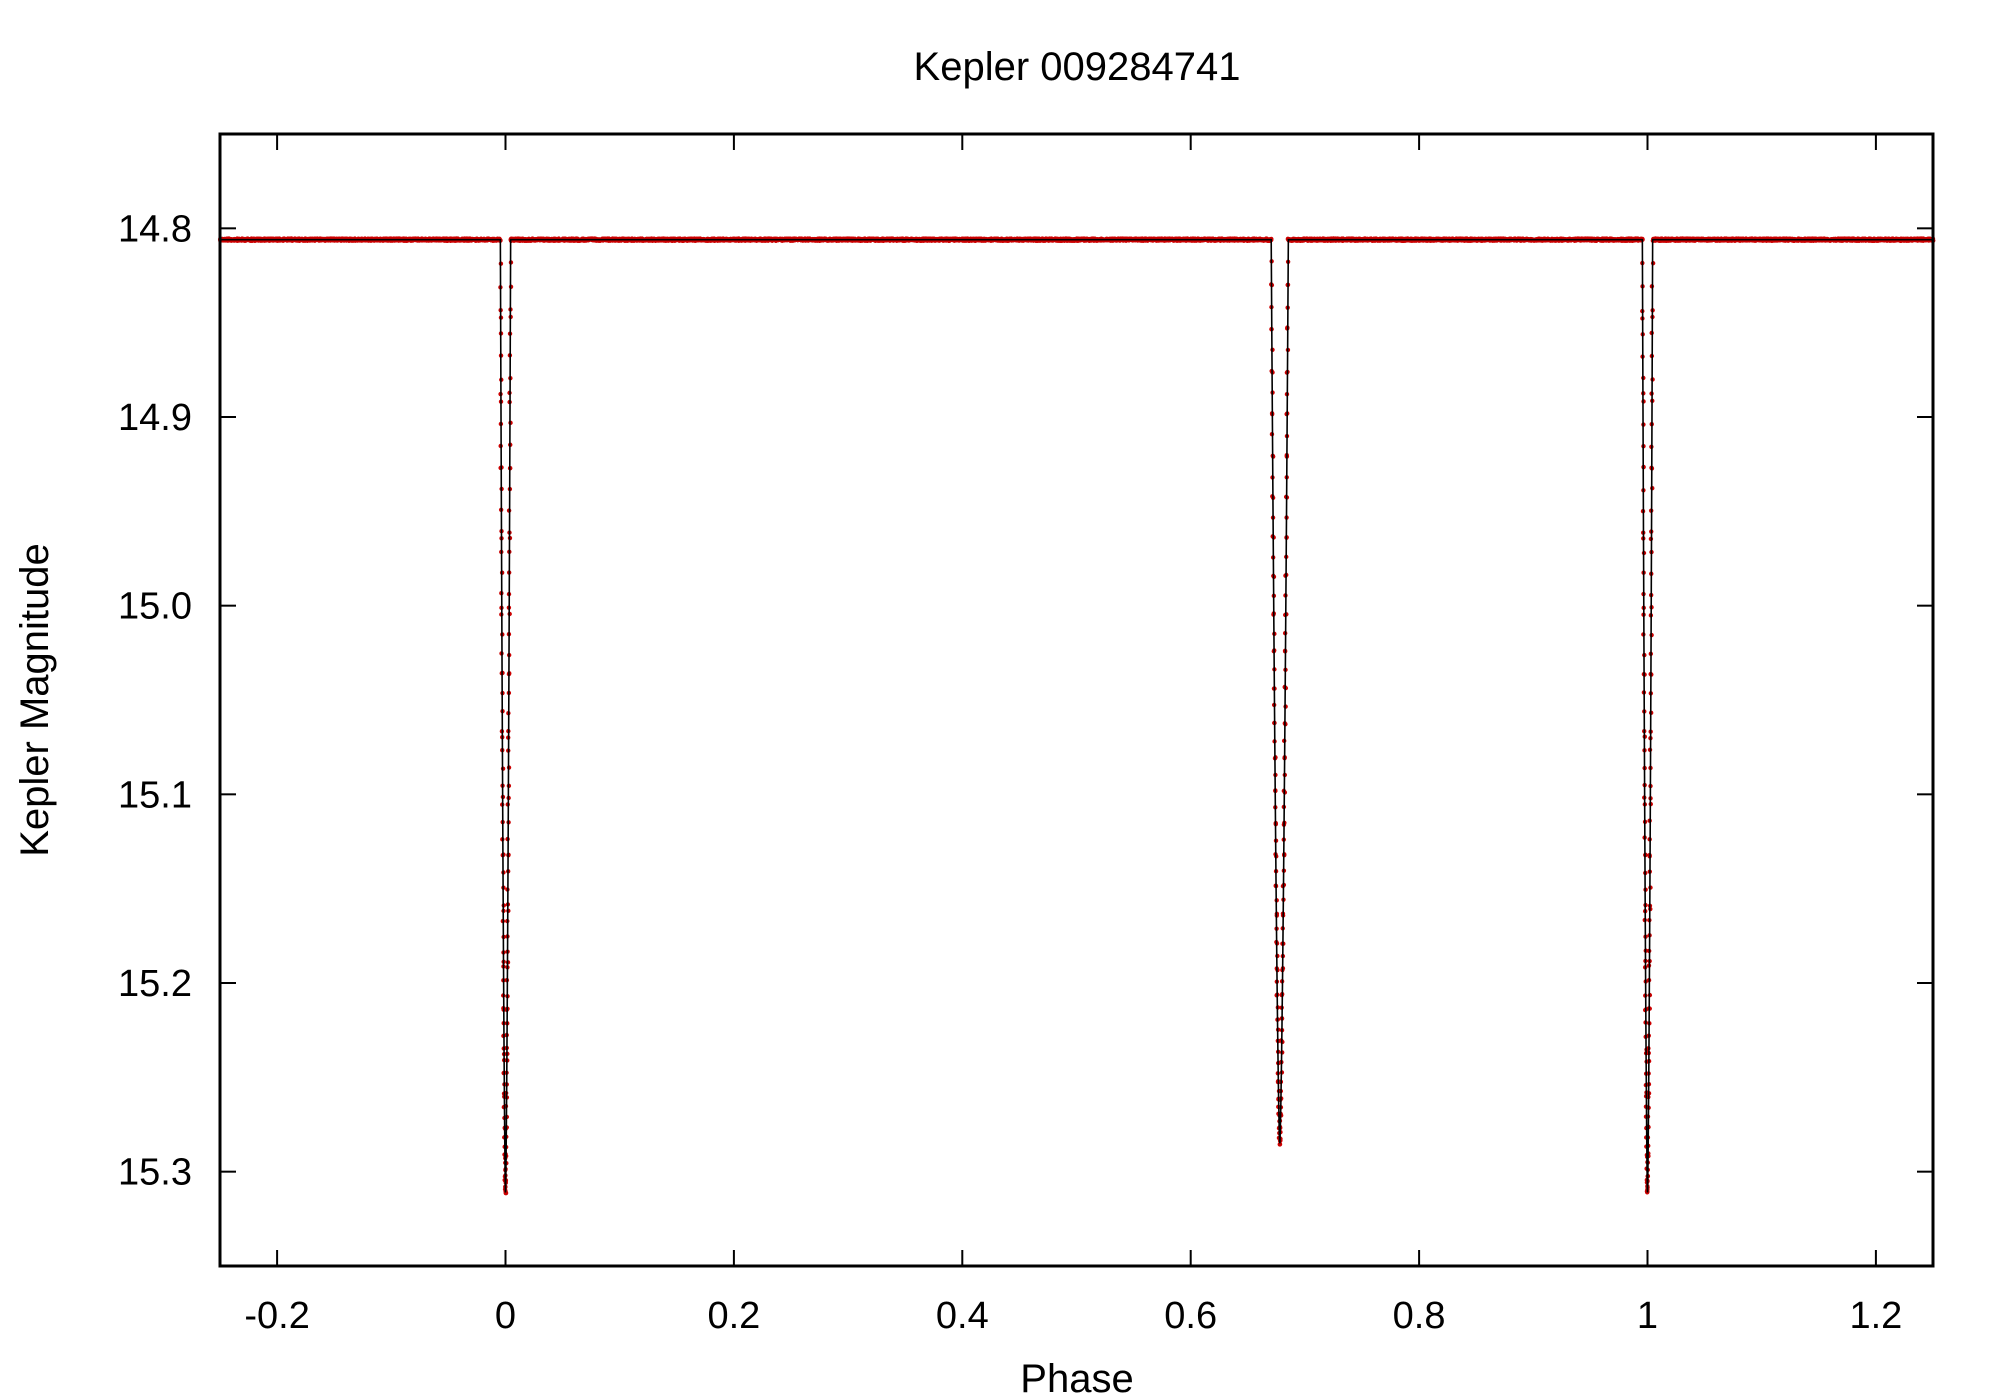  What do you see at coordinates (1077, 67) in the screenshot?
I see `chart-title: Kepler 009284741` at bounding box center [1077, 67].